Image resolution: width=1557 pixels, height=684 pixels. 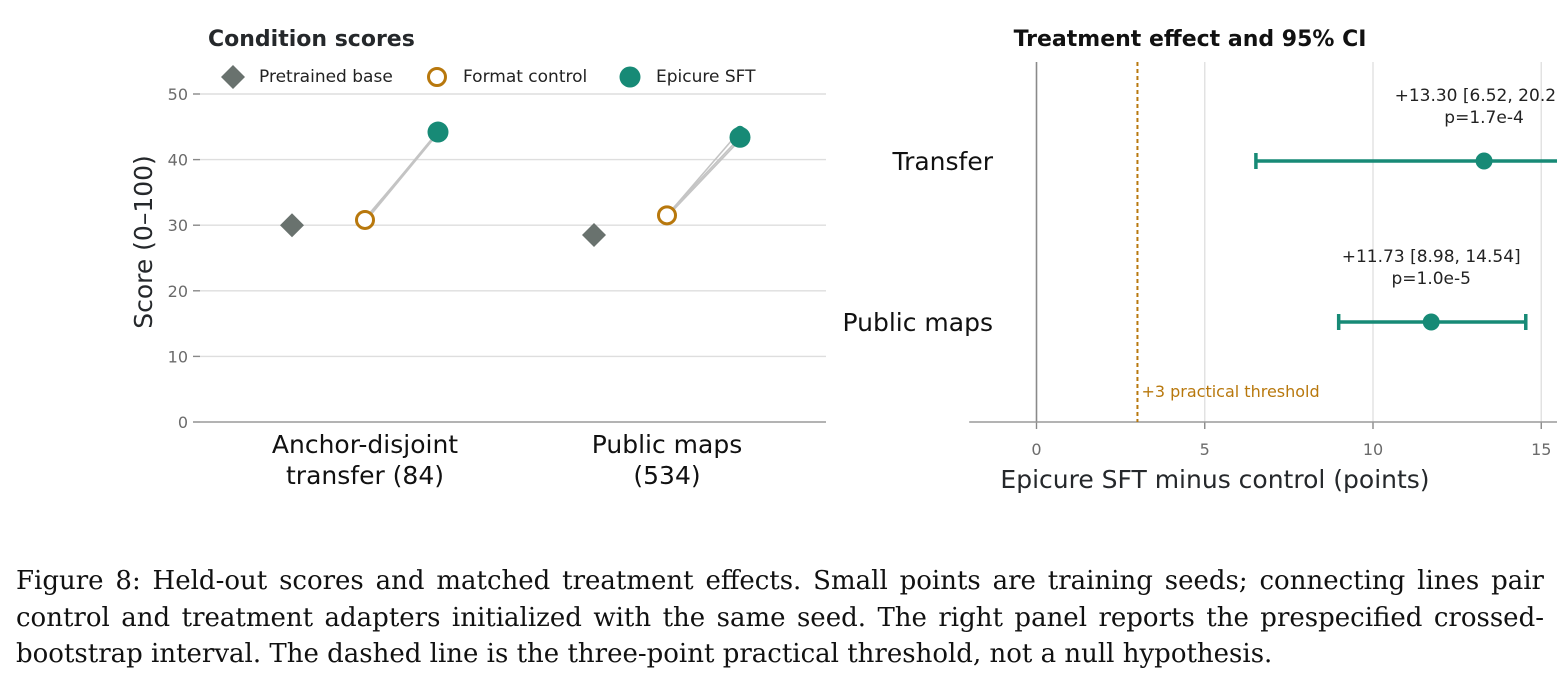 I want to click on row-label: Public maps, so click(x=917, y=322).